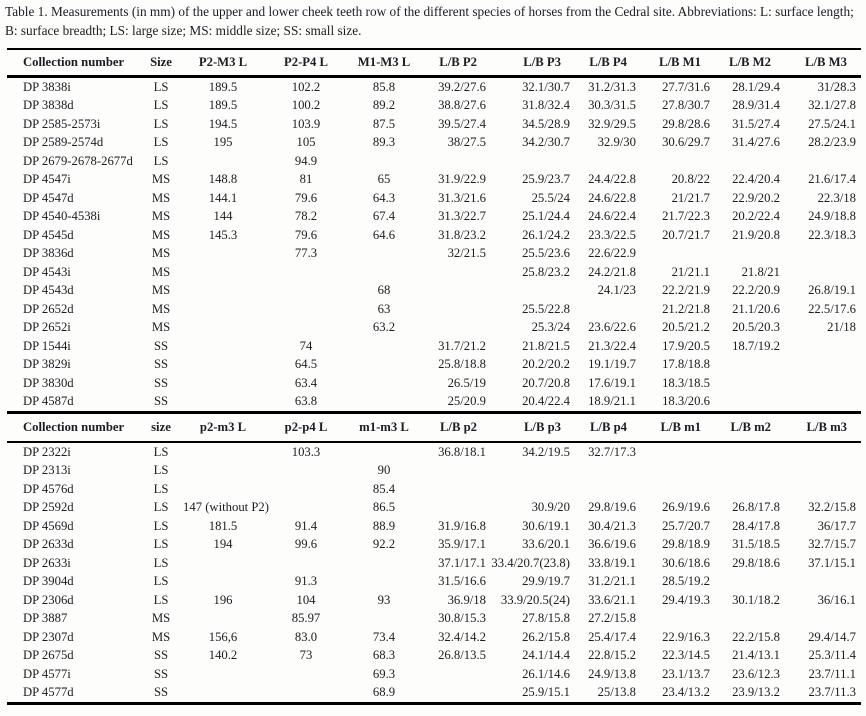 Image resolution: width=866 pixels, height=716 pixels. Describe the element at coordinates (546, 673) in the screenshot. I see `measurement-cell: 26.1/14.6` at that location.